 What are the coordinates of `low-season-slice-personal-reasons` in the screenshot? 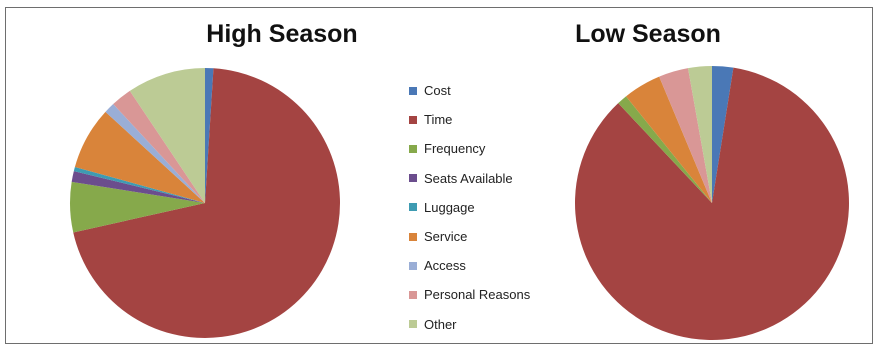 It's located at (685, 135).